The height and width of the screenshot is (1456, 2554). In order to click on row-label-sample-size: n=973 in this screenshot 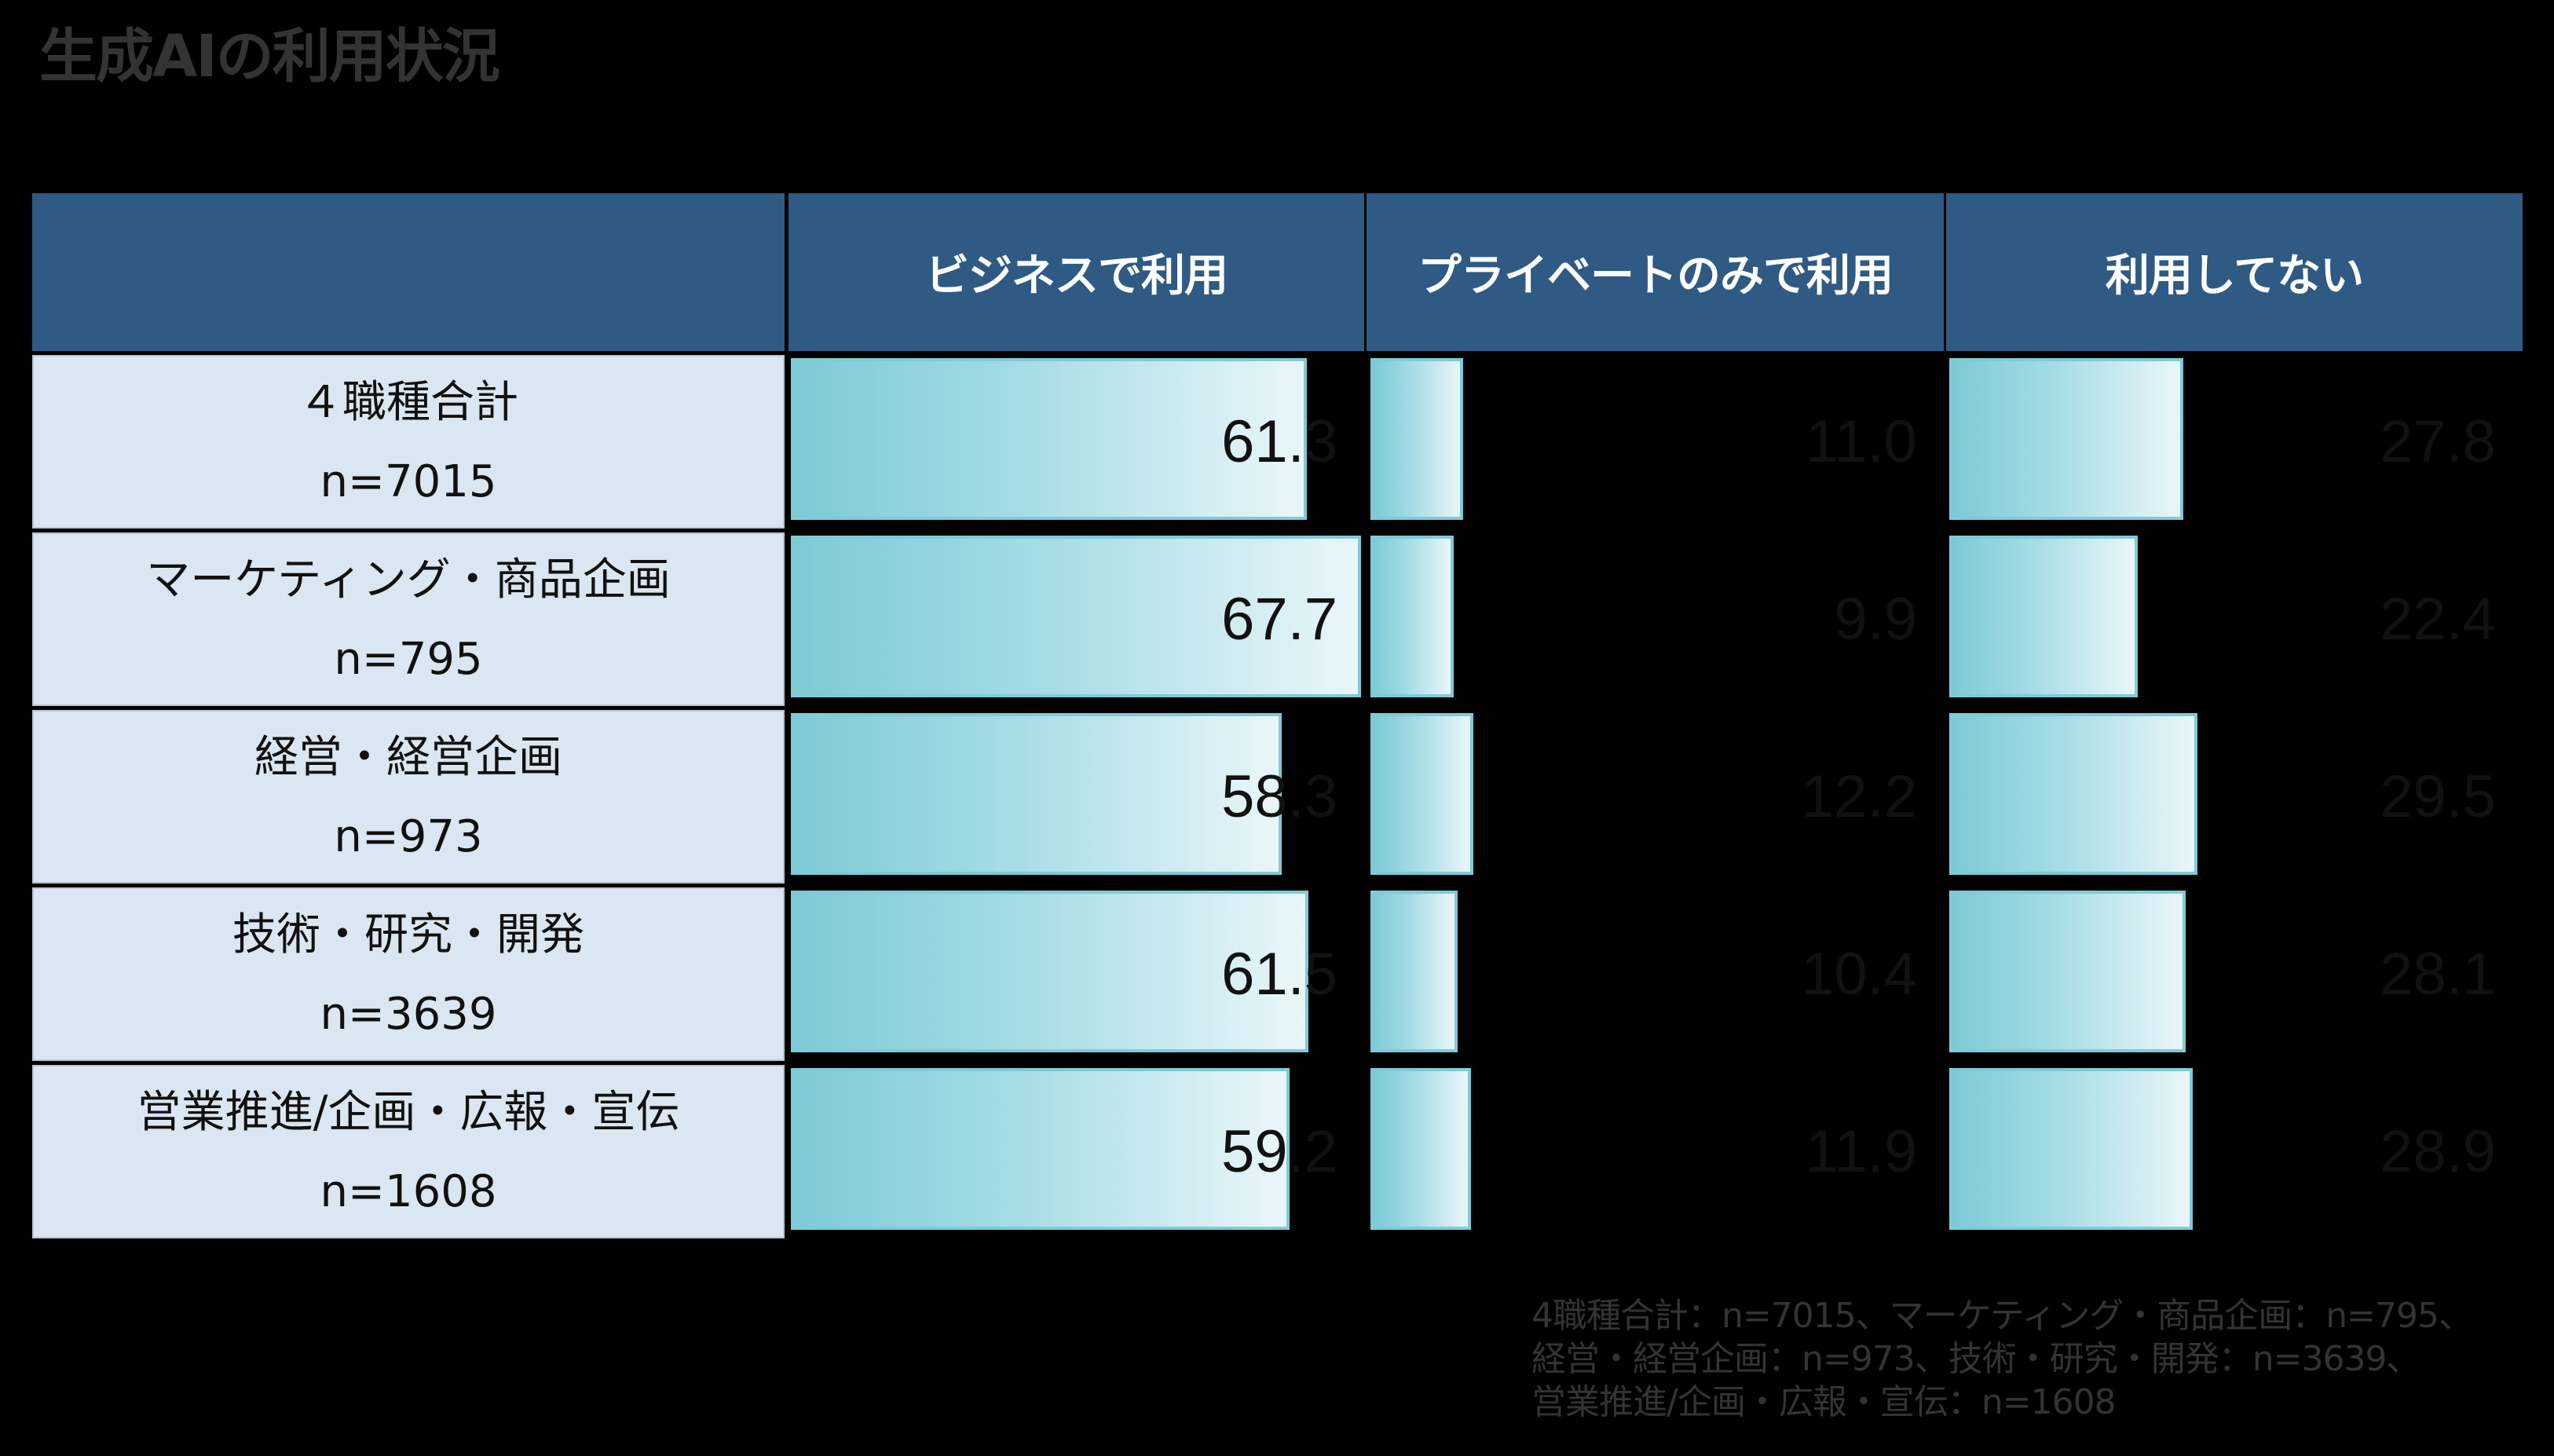, I will do `click(408, 836)`.